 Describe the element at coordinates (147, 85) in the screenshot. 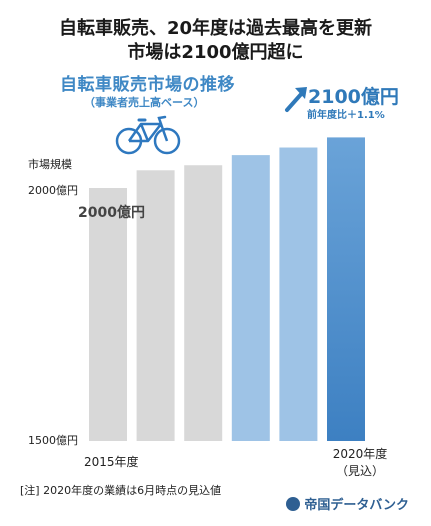

I see `chart-subtitle: 自転車販売市場の推移` at that location.